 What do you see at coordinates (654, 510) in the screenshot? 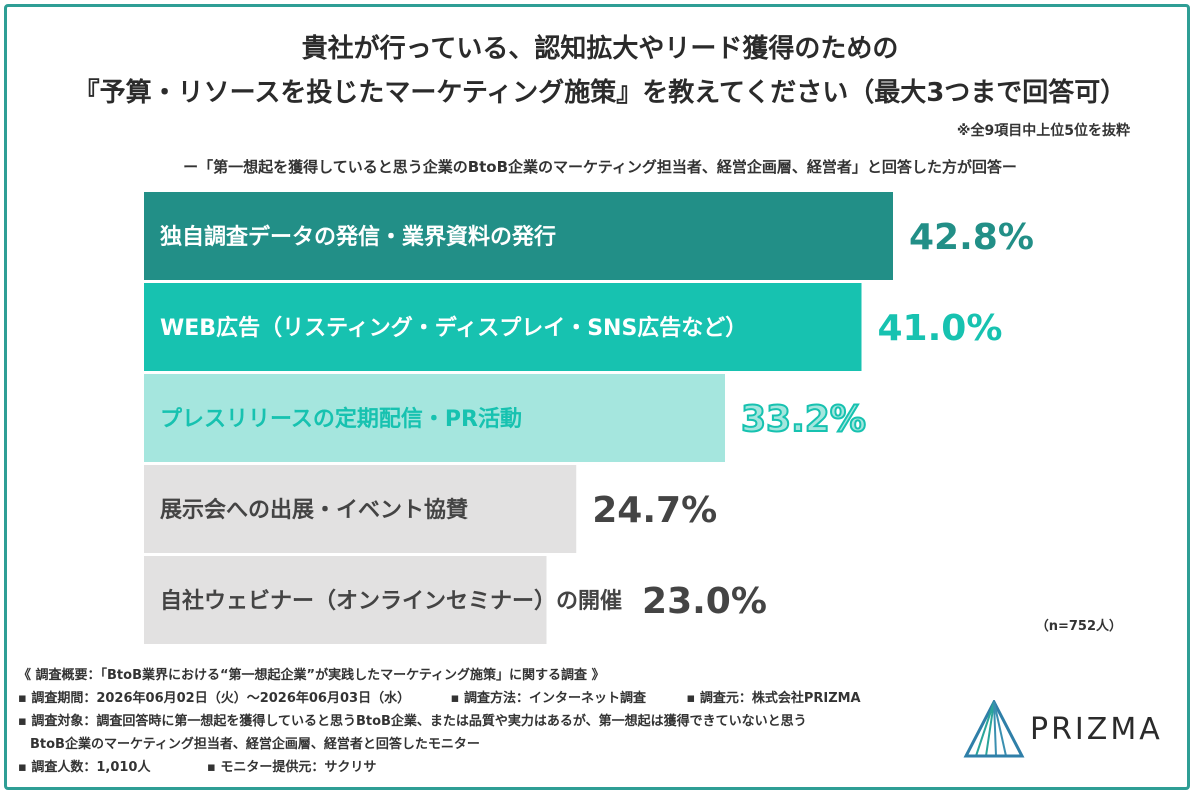
I see `bar-value-4: 24.7%` at bounding box center [654, 510].